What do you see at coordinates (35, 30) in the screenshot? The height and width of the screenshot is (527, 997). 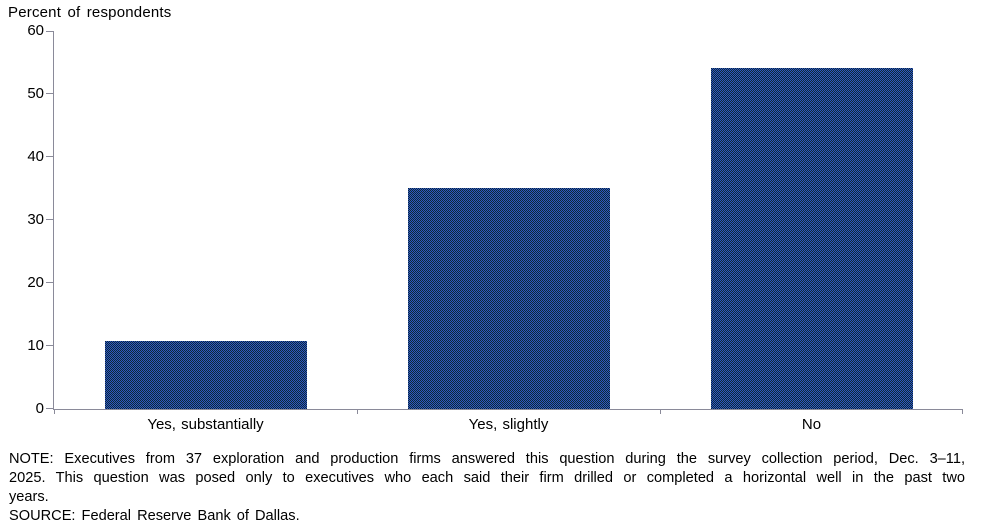 I see `y-tick-label: 60` at bounding box center [35, 30].